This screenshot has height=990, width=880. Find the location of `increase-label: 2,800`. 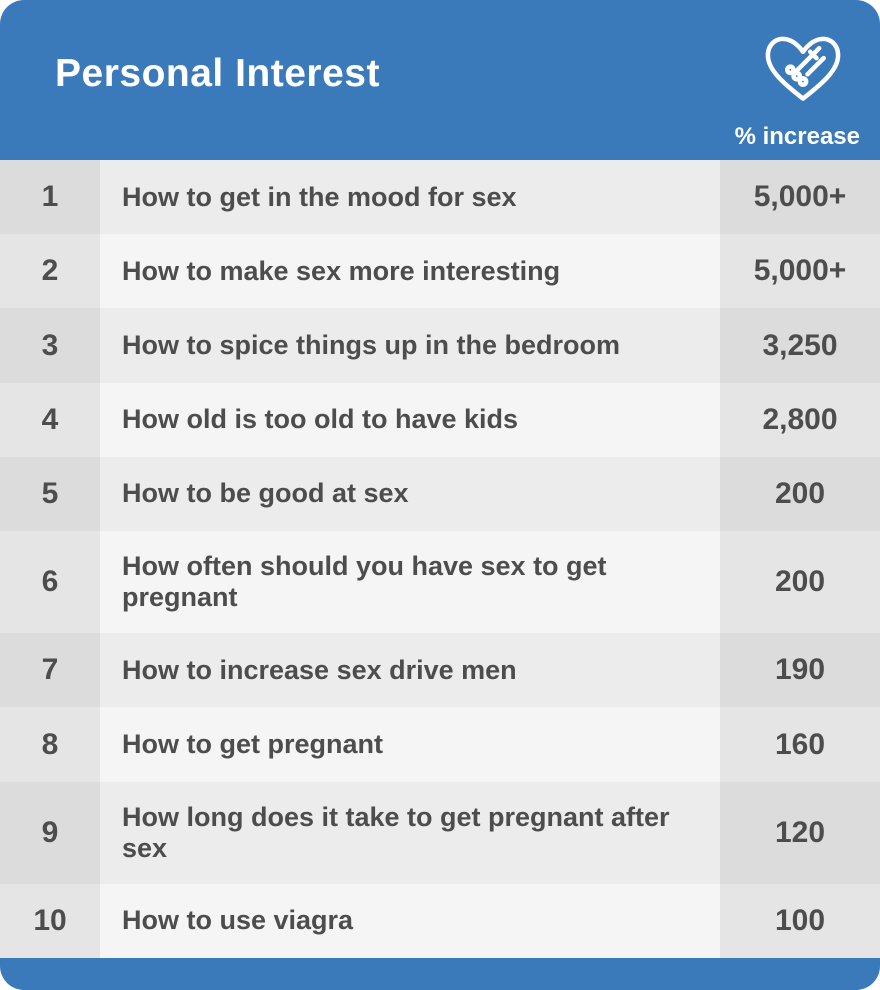

increase-label: 2,800 is located at coordinates (800, 419).